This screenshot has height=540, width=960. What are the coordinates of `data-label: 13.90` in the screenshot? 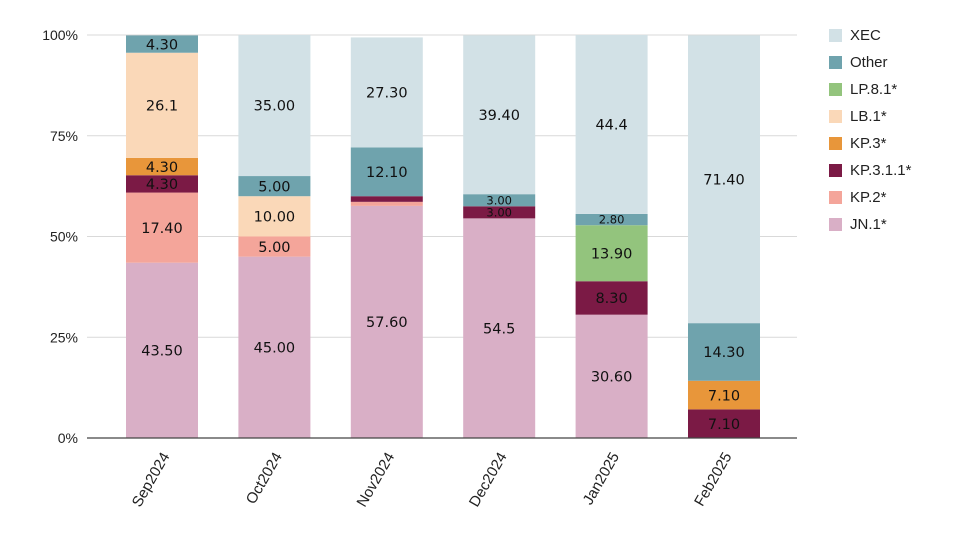 It's located at (612, 254).